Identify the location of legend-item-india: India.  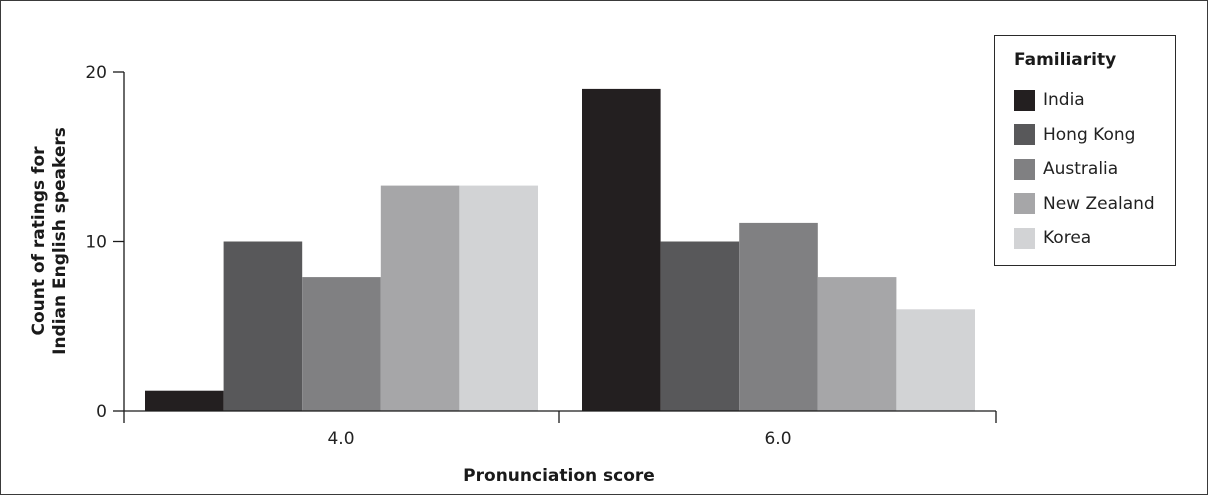
(1049, 100).